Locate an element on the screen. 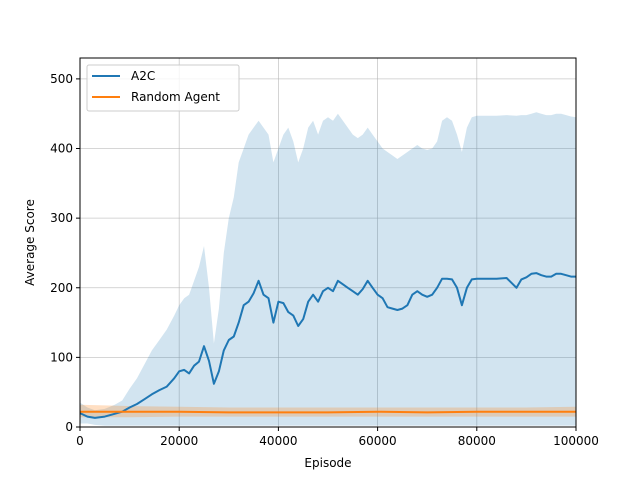  x-tick-label: 40000 is located at coordinates (278, 441).